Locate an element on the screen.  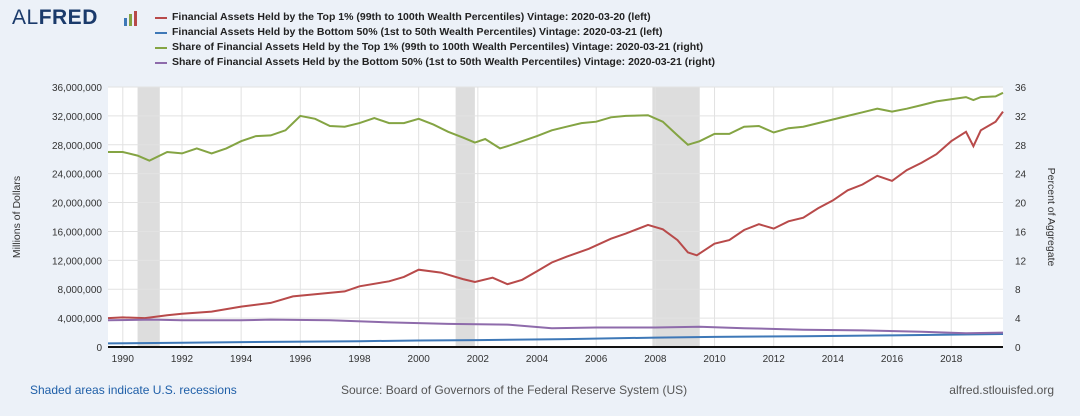
x-tick-label: 2000 is located at coordinates (419, 359).